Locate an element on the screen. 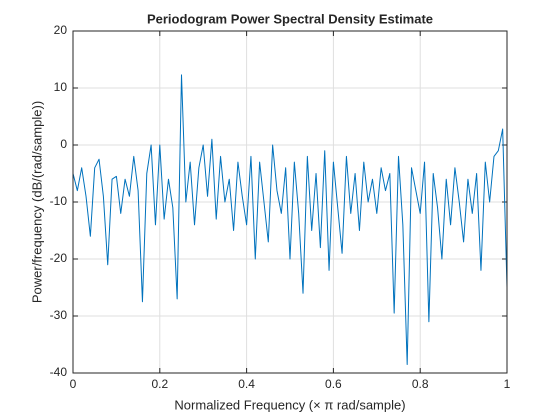  x-axis-label: Normalized Frequency (× π rad/sample) is located at coordinates (289, 404).